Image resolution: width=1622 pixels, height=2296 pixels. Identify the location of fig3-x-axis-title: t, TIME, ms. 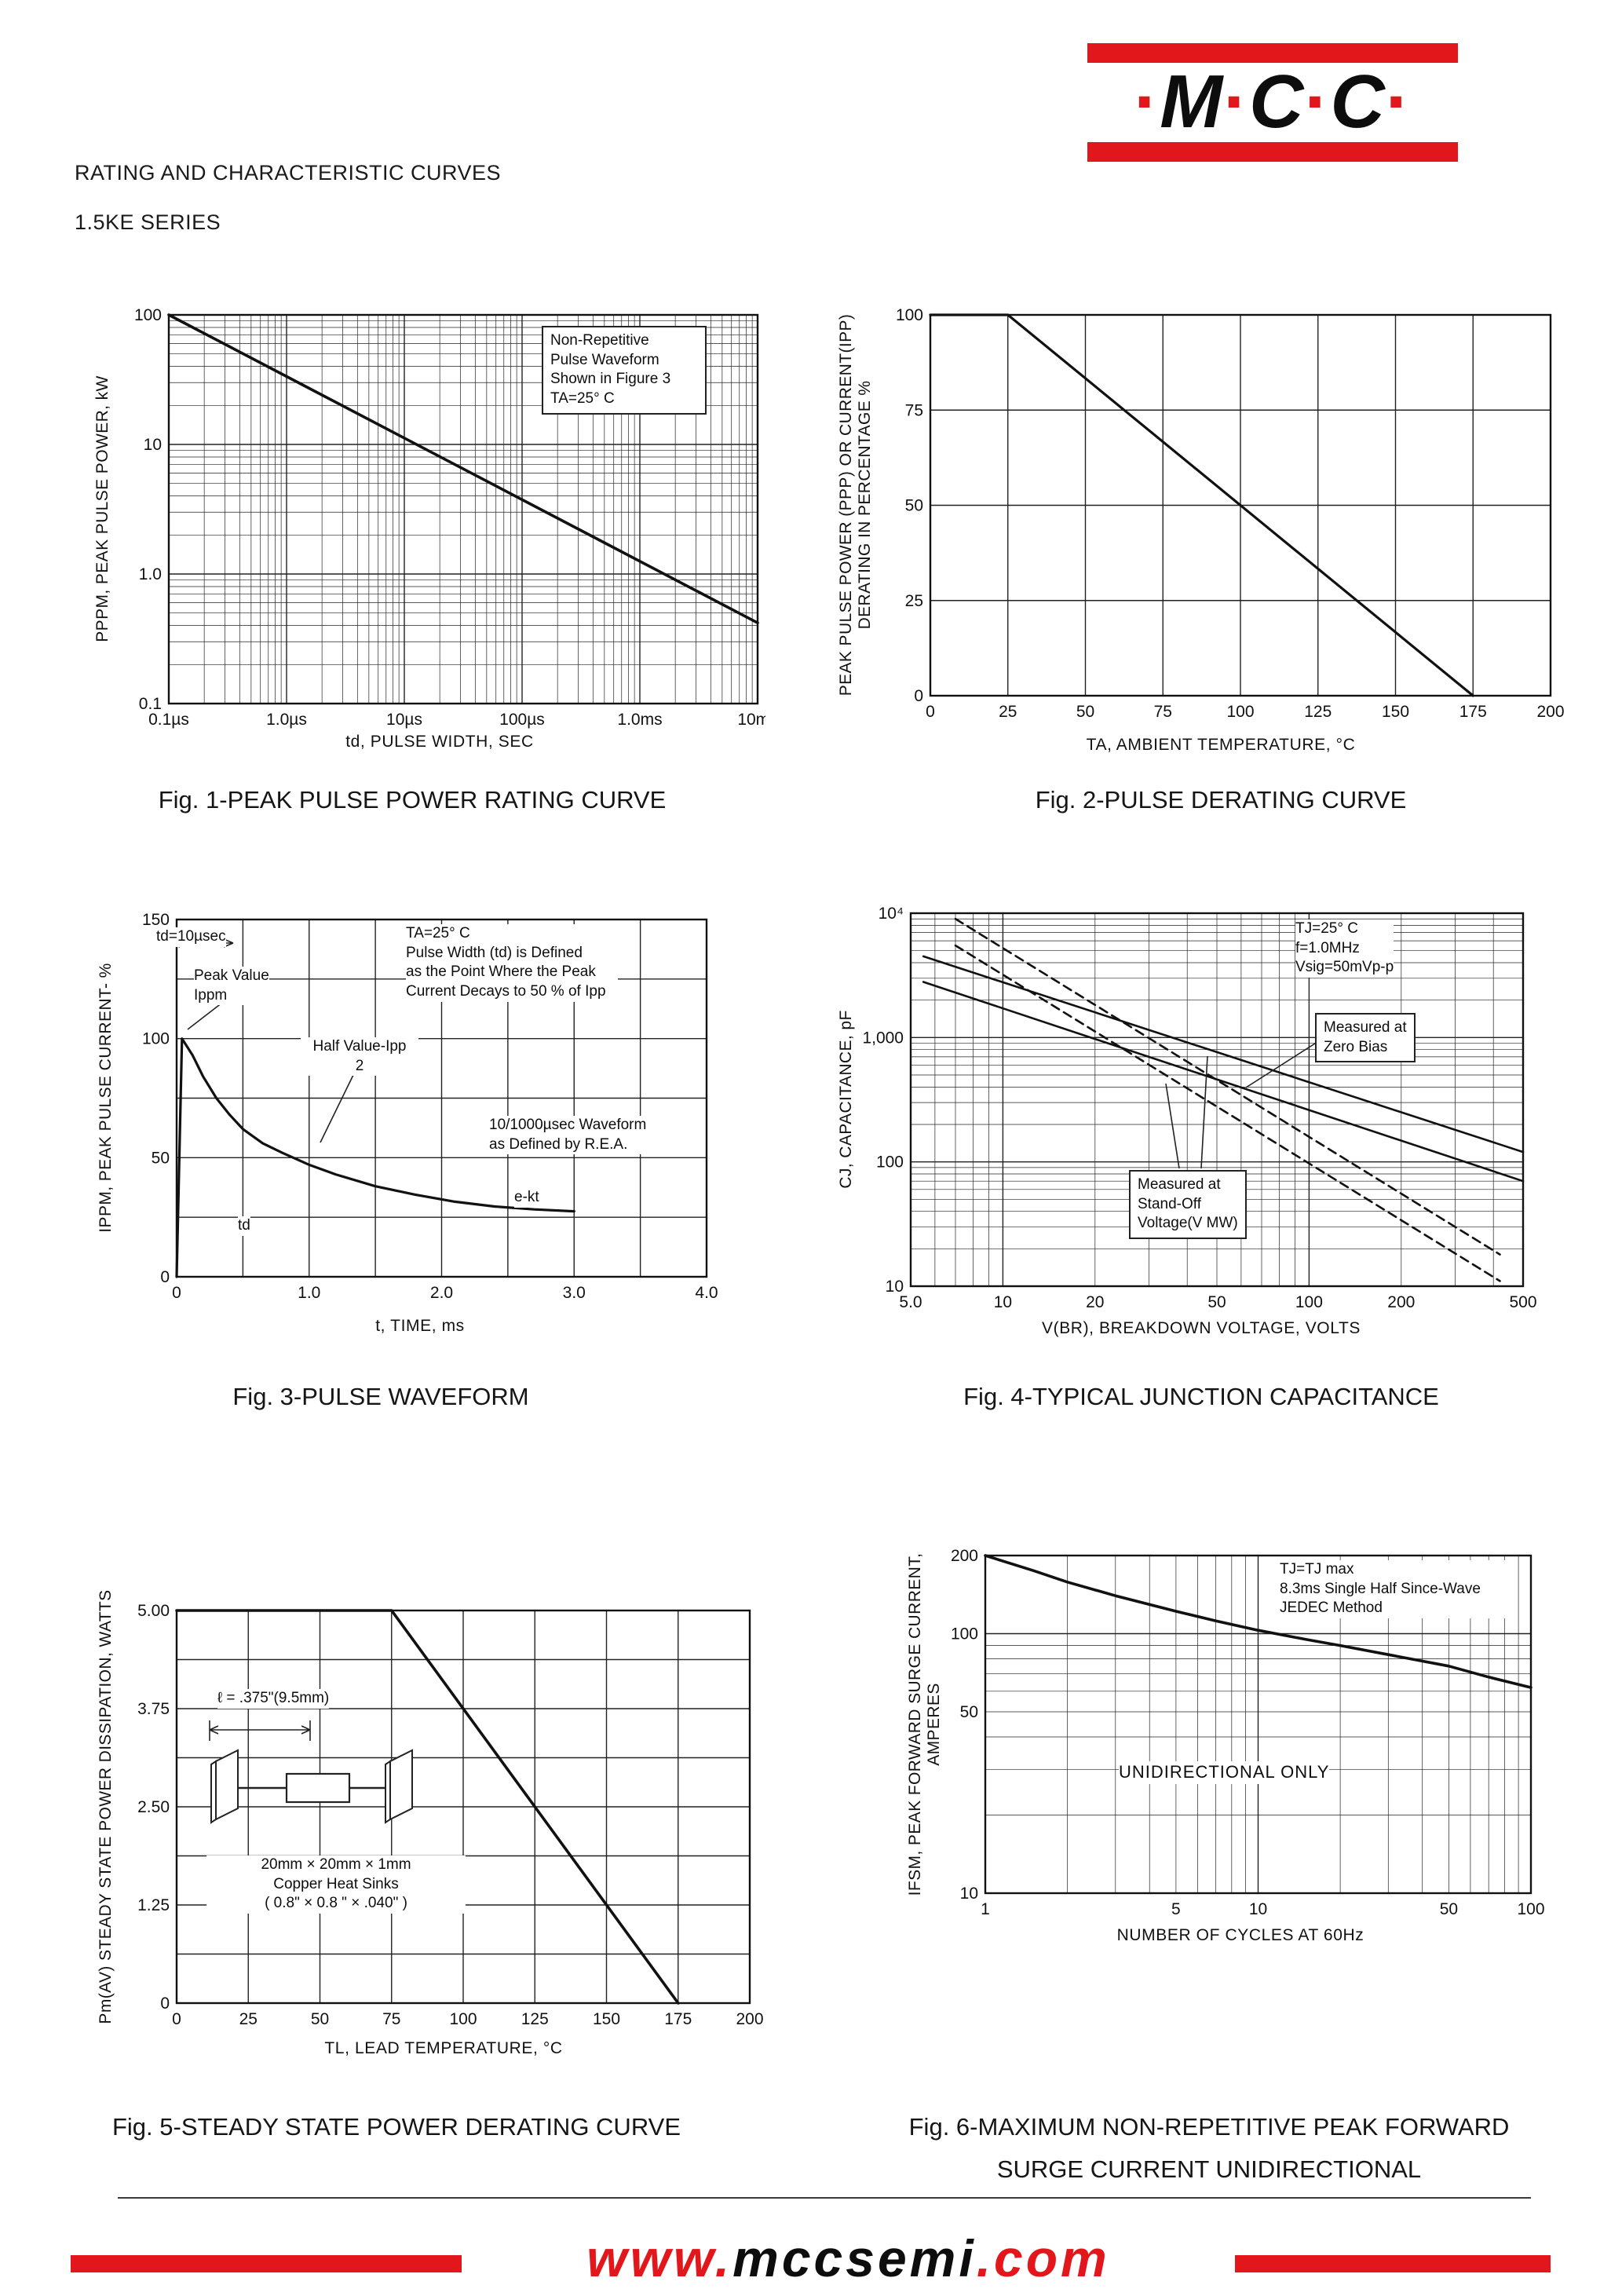
(420, 1326).